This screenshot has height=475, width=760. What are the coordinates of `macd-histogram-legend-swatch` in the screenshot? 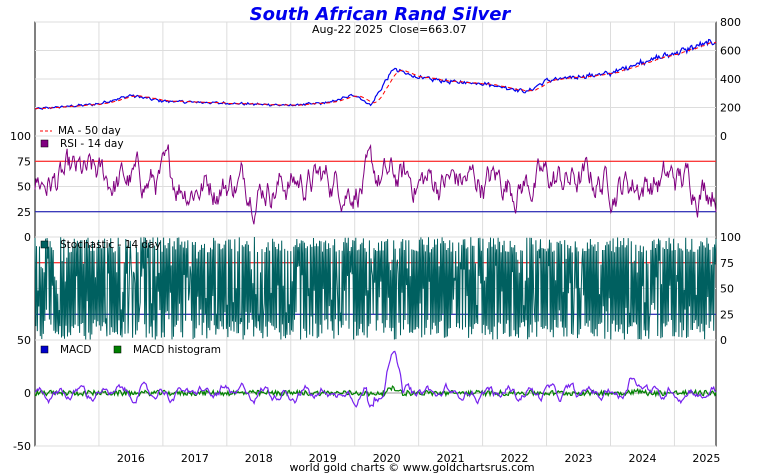 It's located at (117, 349).